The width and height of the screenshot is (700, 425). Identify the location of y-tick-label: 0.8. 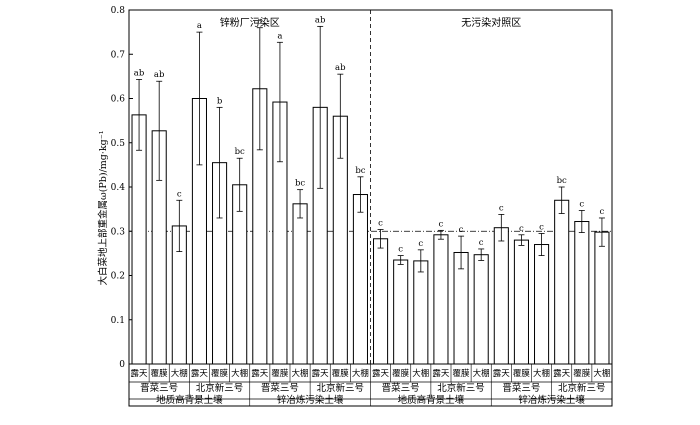
(118, 11).